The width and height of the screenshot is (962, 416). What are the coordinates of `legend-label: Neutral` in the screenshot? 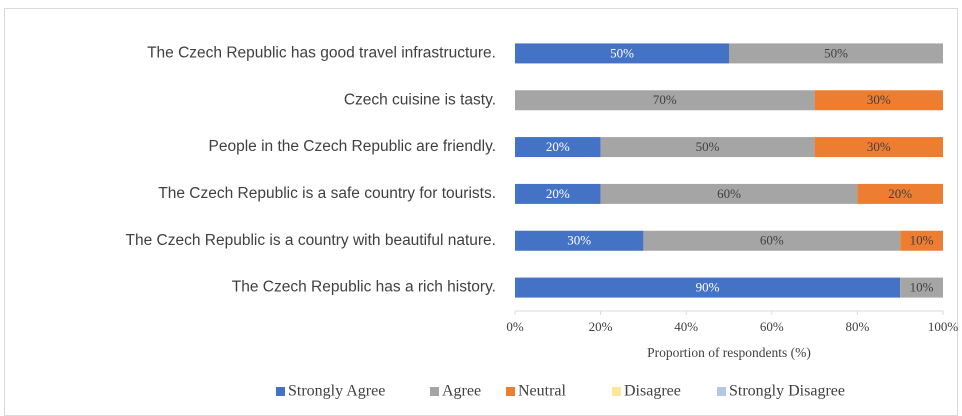 It's located at (542, 391).